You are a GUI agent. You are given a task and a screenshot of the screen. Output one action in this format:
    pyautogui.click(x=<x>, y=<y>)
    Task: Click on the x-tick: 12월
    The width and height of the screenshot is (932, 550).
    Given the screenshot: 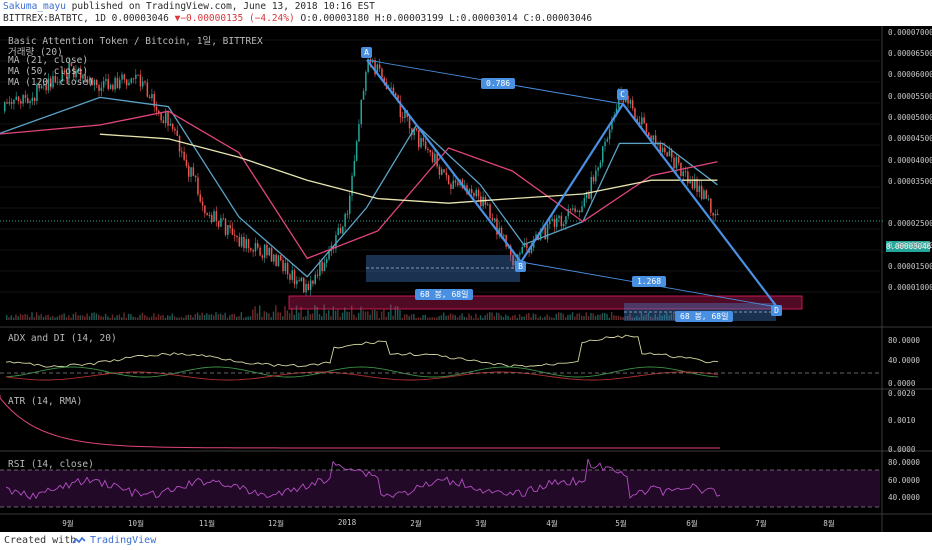 What is the action you would take?
    pyautogui.click(x=276, y=523)
    